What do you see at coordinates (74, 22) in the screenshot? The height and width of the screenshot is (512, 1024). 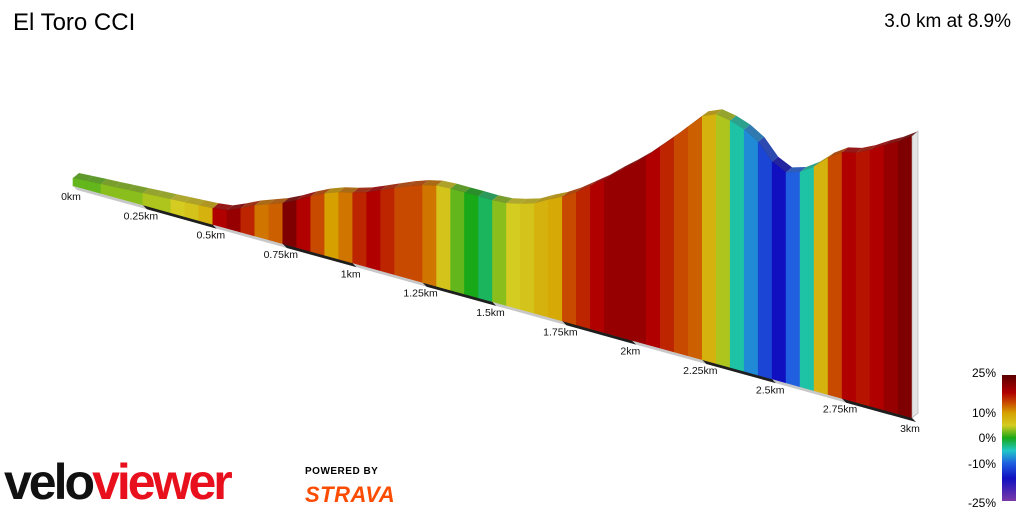 I see `segment-title: El Toro CCI` at bounding box center [74, 22].